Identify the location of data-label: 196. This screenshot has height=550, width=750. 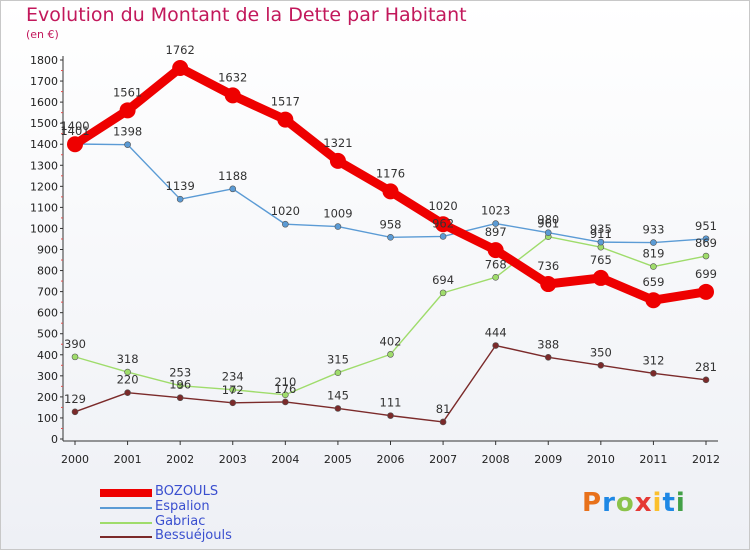
(180, 385).